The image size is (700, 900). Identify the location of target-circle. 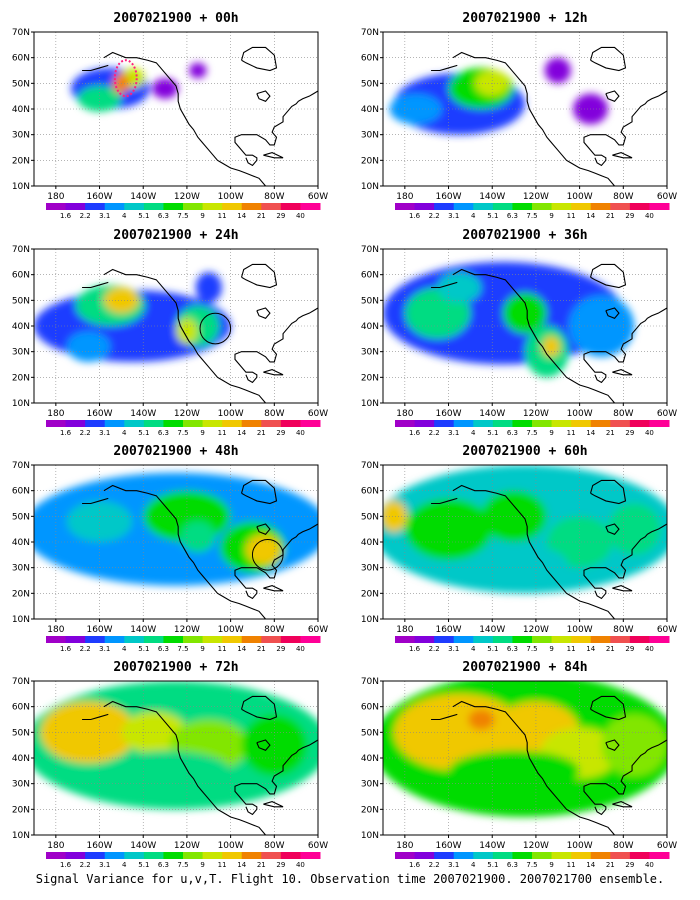
(215, 328).